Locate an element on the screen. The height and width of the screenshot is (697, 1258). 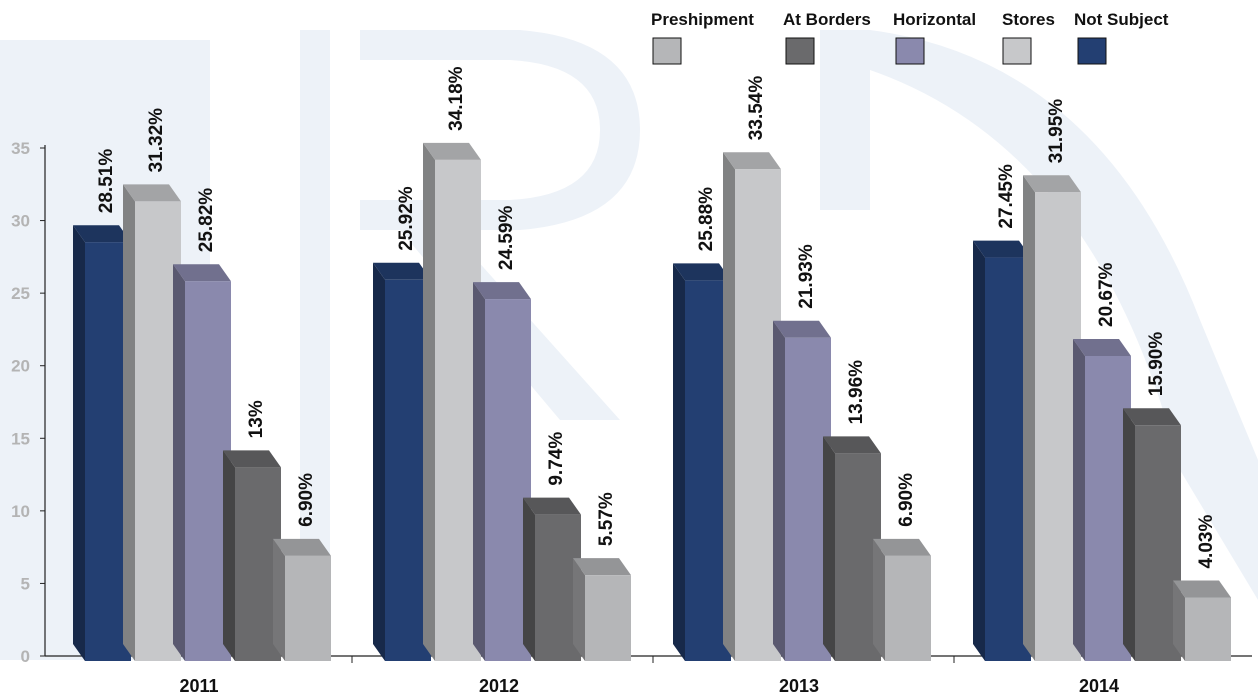
bar-horizontal-2013 is located at coordinates (802, 490).